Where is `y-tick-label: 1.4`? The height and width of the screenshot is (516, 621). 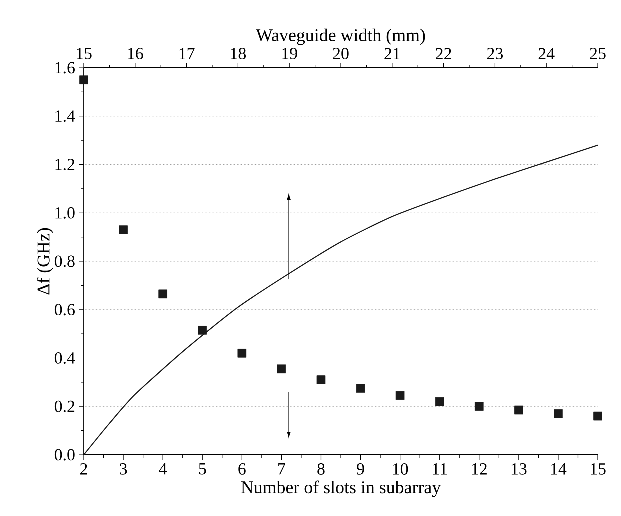 y-tick-label: 1.4 is located at coordinates (66, 116).